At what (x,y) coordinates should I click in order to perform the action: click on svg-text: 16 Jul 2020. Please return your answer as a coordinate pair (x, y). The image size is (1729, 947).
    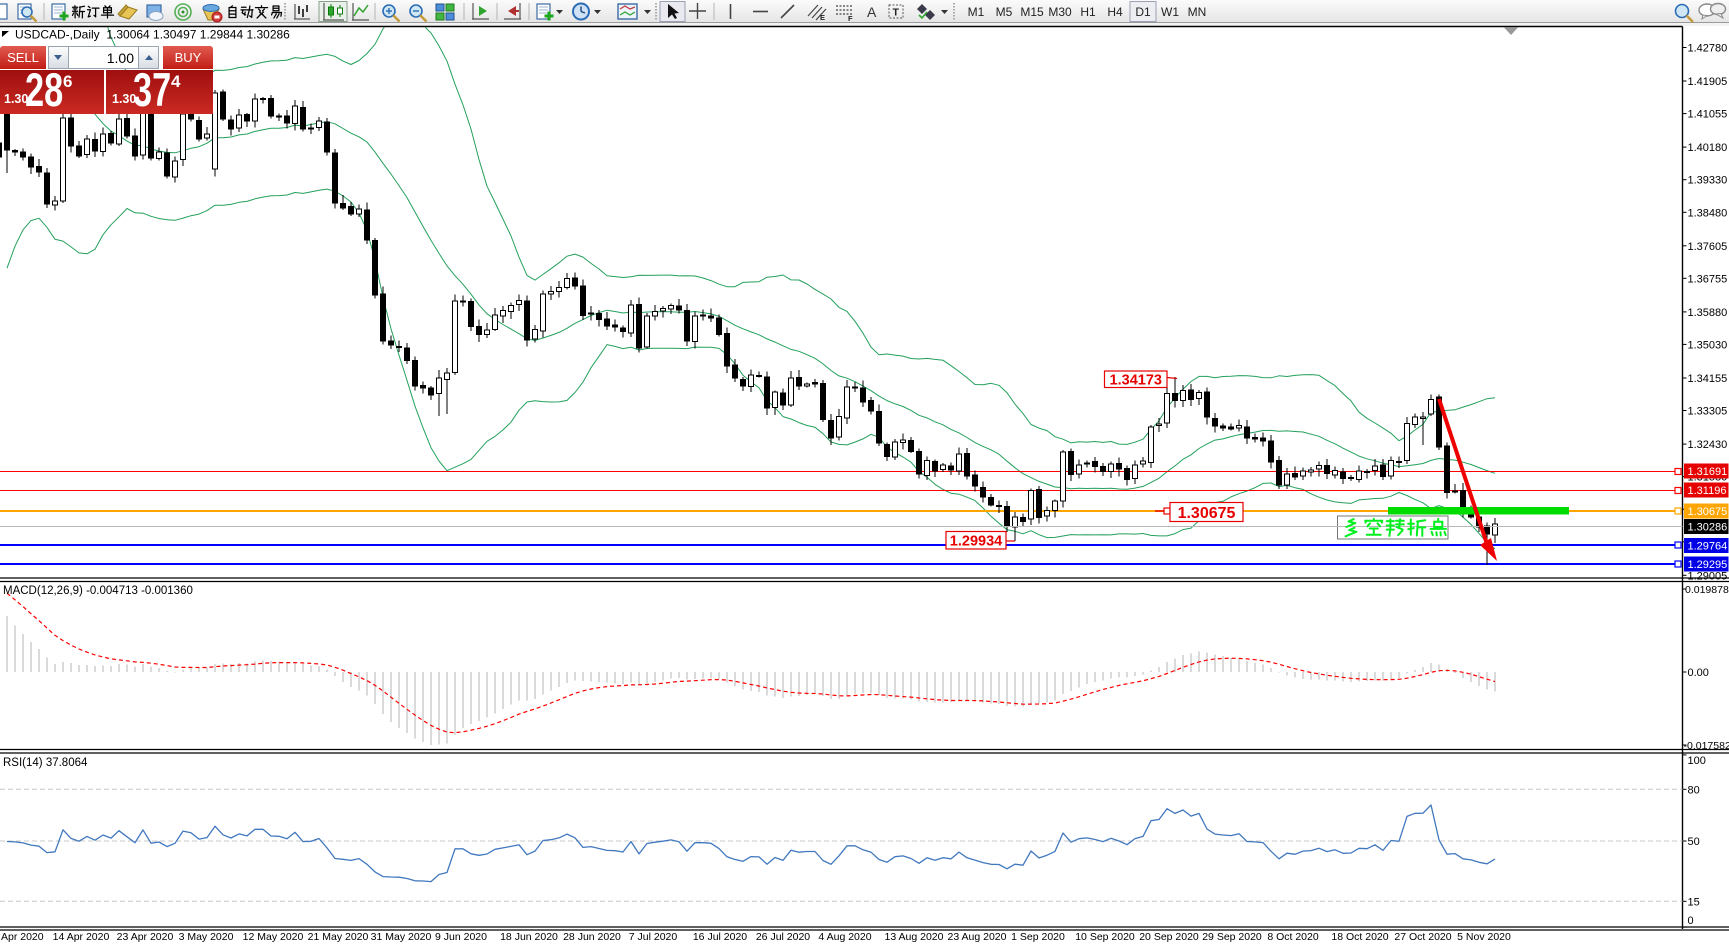
    Looking at the image, I should click on (720, 937).